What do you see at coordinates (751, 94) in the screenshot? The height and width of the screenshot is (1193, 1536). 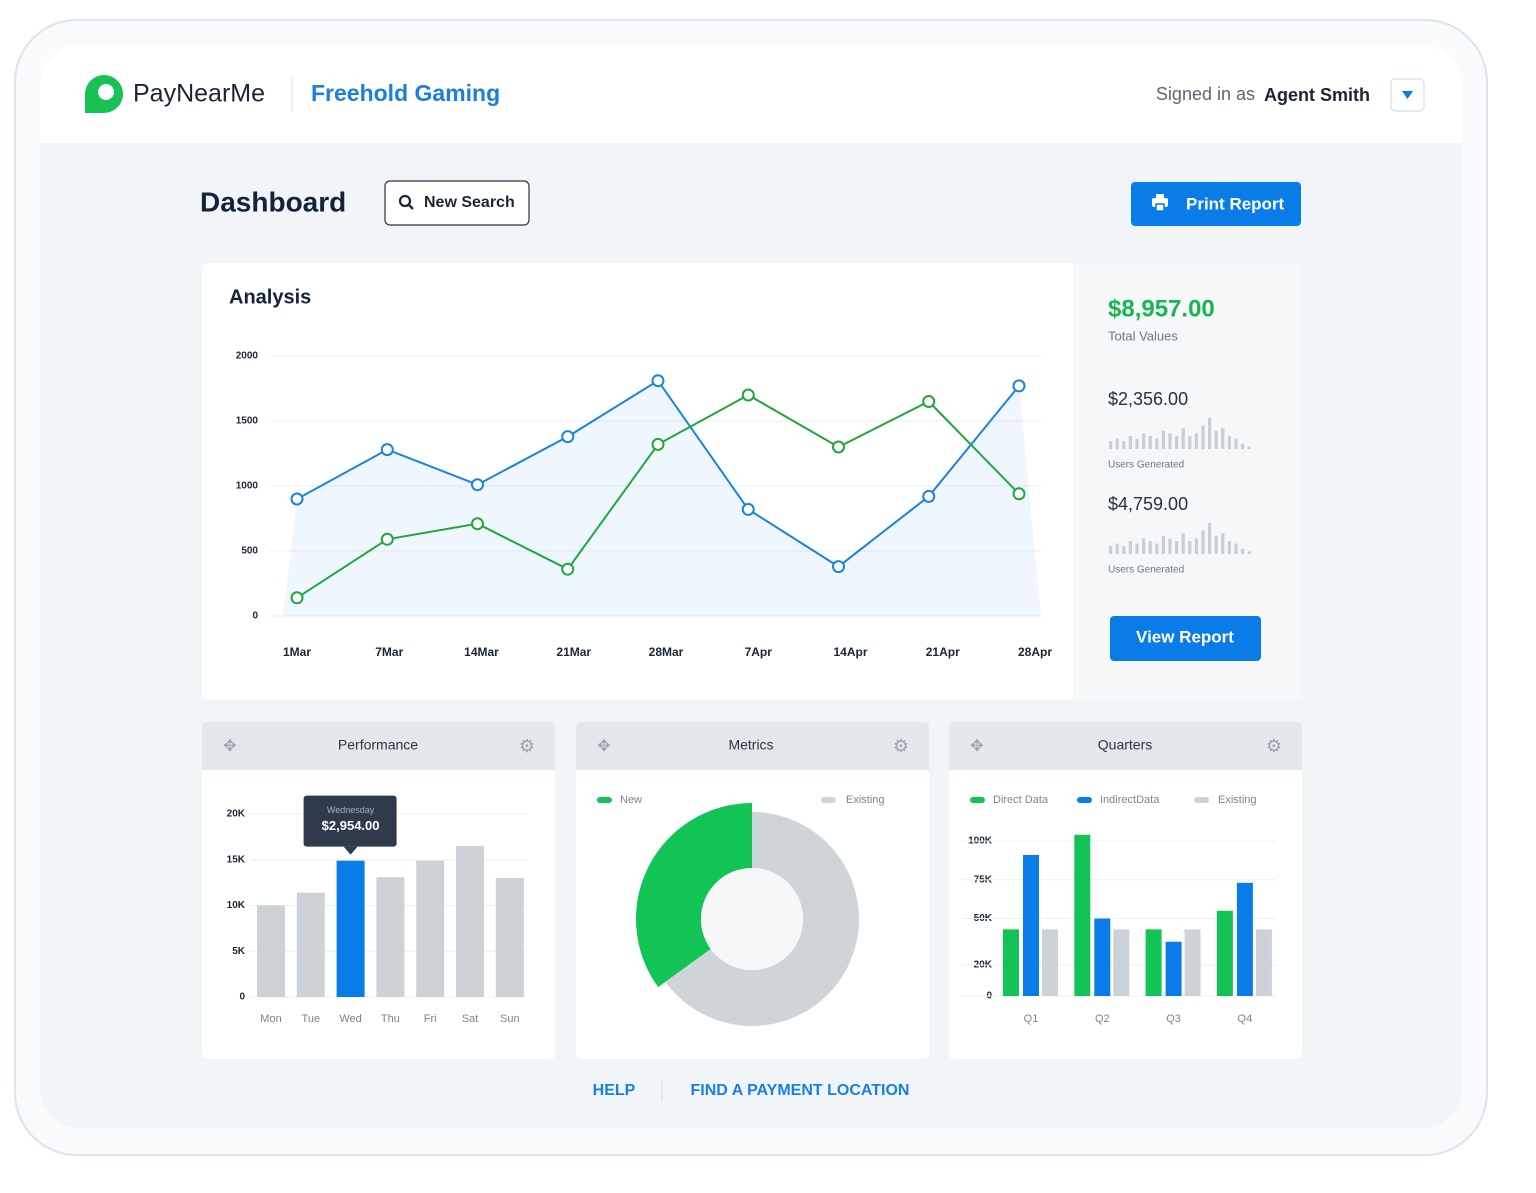 I see `top-bar` at bounding box center [751, 94].